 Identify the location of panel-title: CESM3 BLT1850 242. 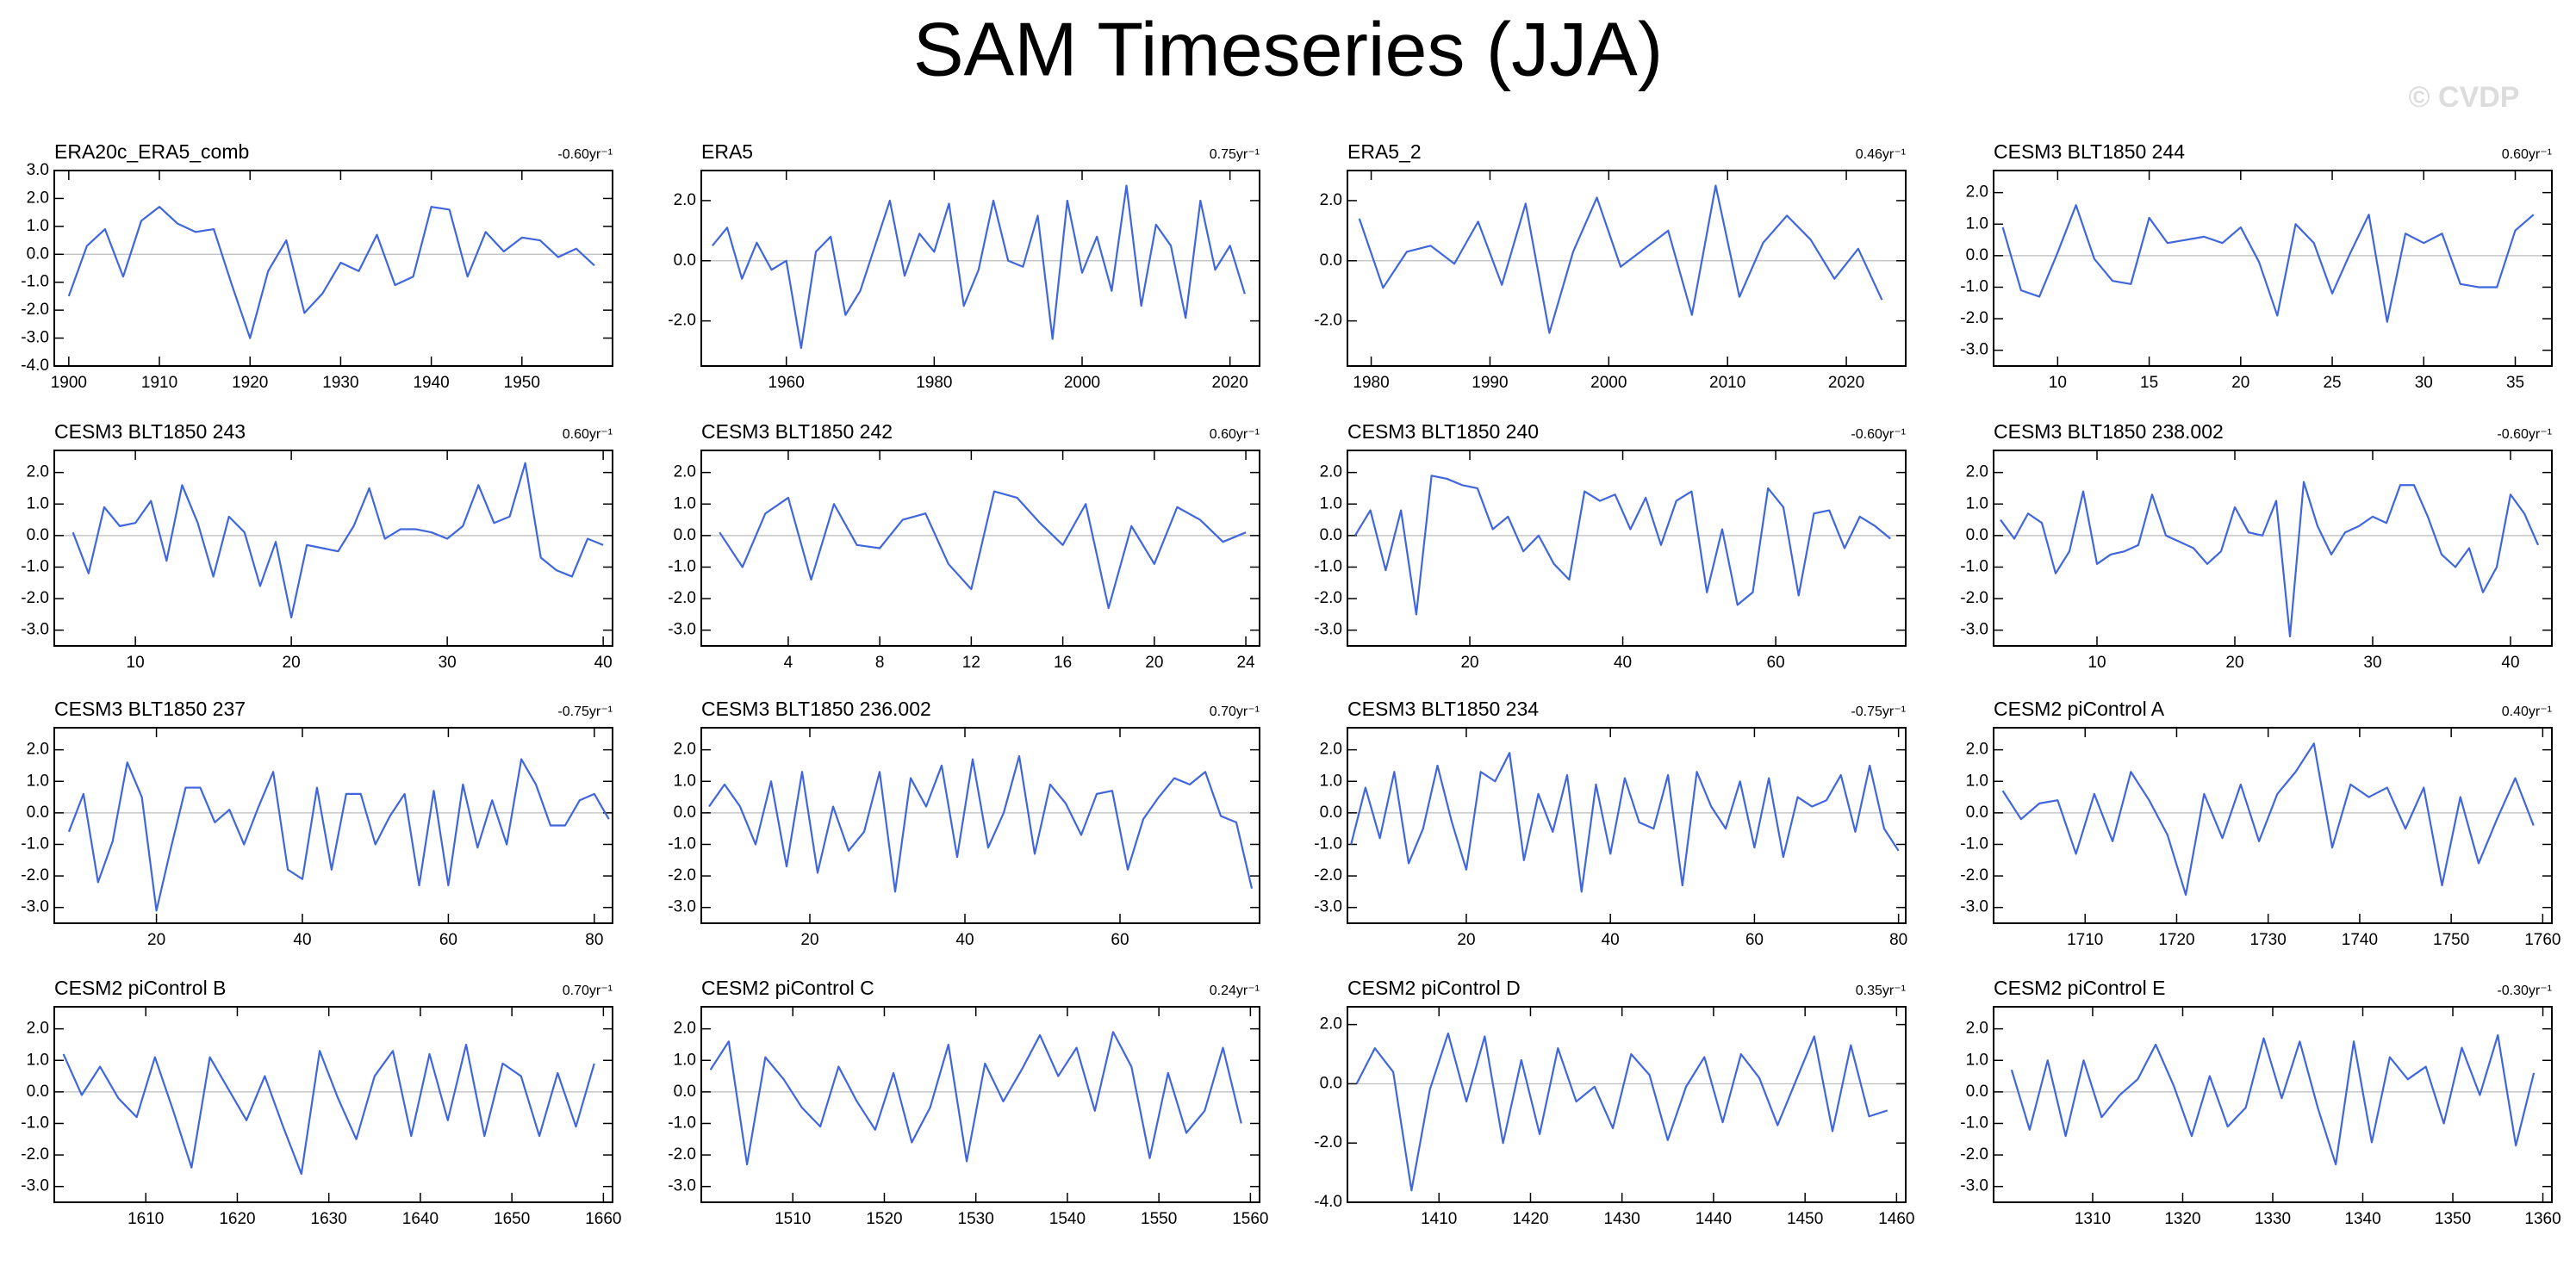
(797, 432).